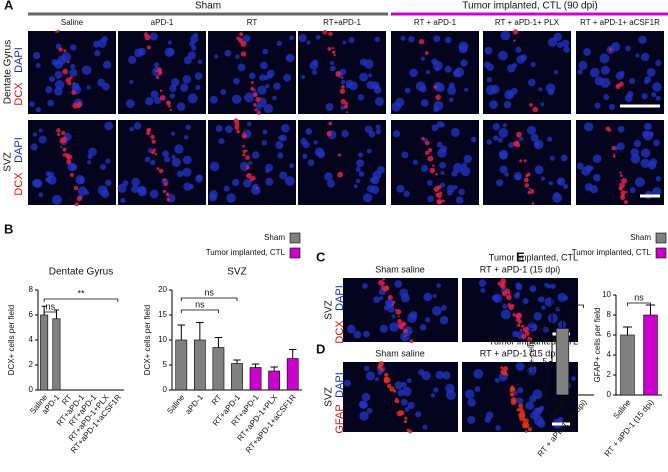  What do you see at coordinates (640, 237) in the screenshot?
I see `legend-label: Sham` at bounding box center [640, 237].